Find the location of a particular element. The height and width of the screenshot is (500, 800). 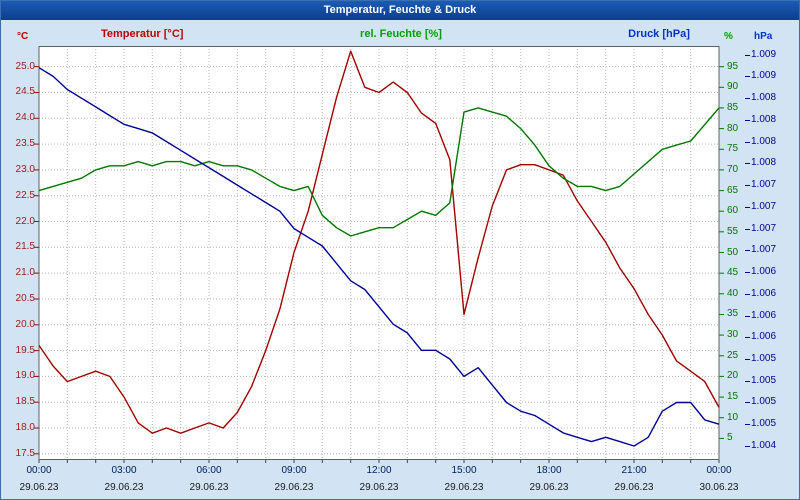

humidity-axis-tick: 20 is located at coordinates (733, 376).